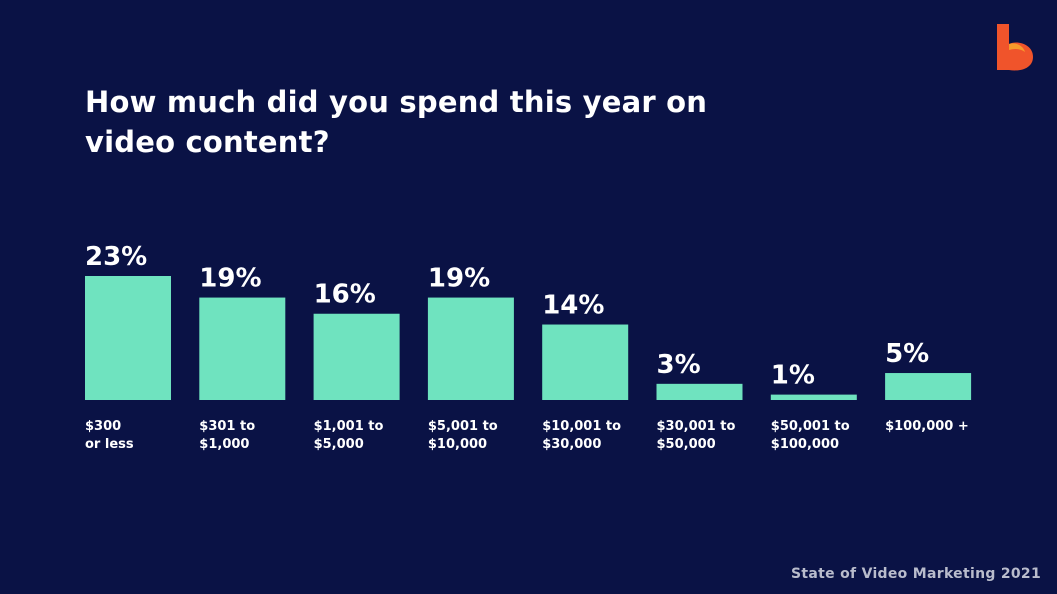 The height and width of the screenshot is (594, 1057). I want to click on category-label-1-line-0: $301 to, so click(227, 426).